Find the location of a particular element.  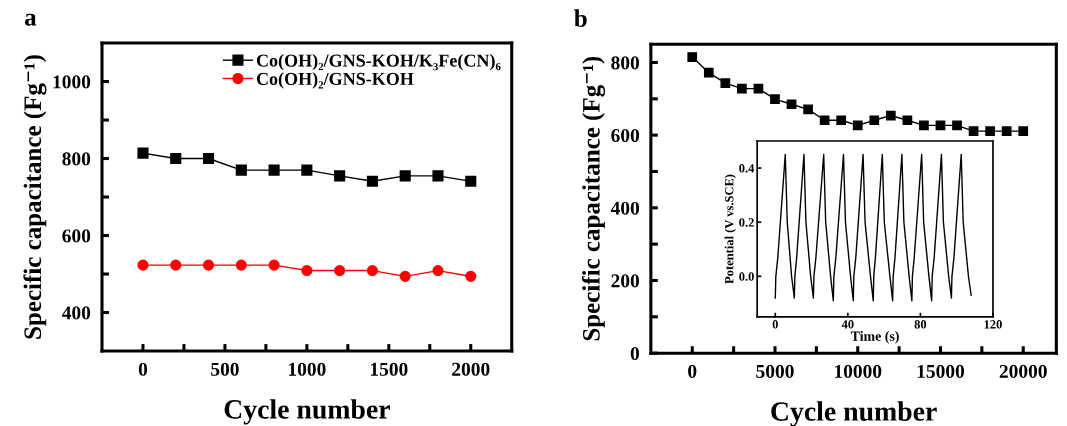

y-tick-label: 1000 is located at coordinates (72, 82).